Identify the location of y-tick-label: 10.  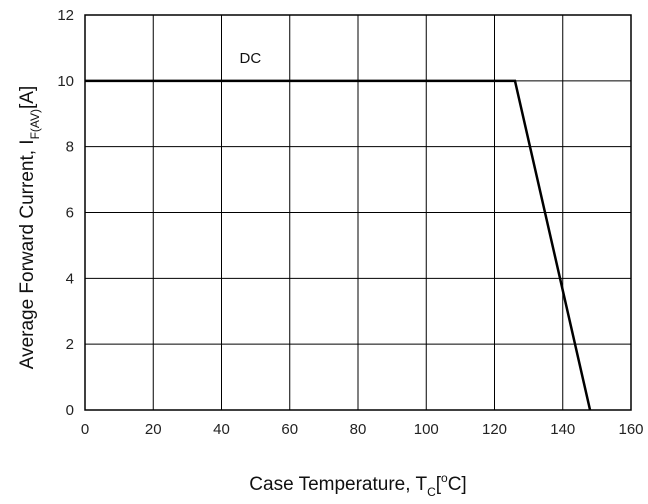
(65, 81).